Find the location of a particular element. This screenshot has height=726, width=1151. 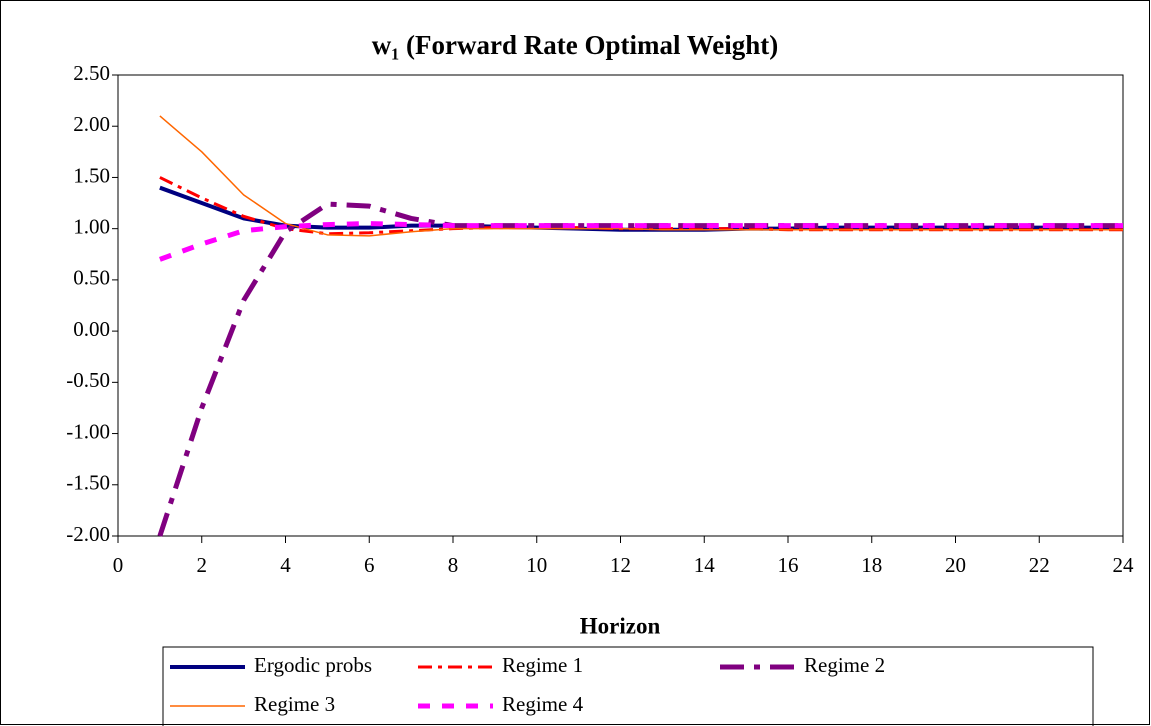

x-tick-label: 24 is located at coordinates (1124, 565).